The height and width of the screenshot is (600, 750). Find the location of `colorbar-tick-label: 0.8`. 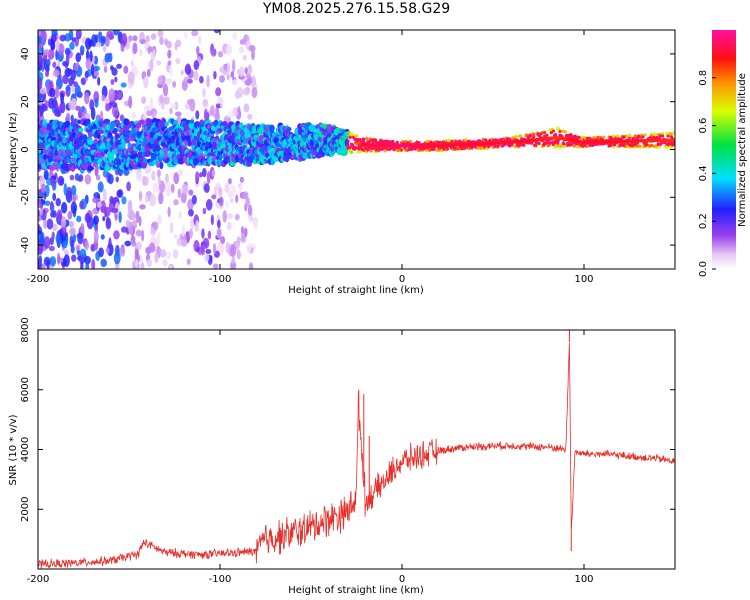

colorbar-tick-label: 0.8 is located at coordinates (703, 78).